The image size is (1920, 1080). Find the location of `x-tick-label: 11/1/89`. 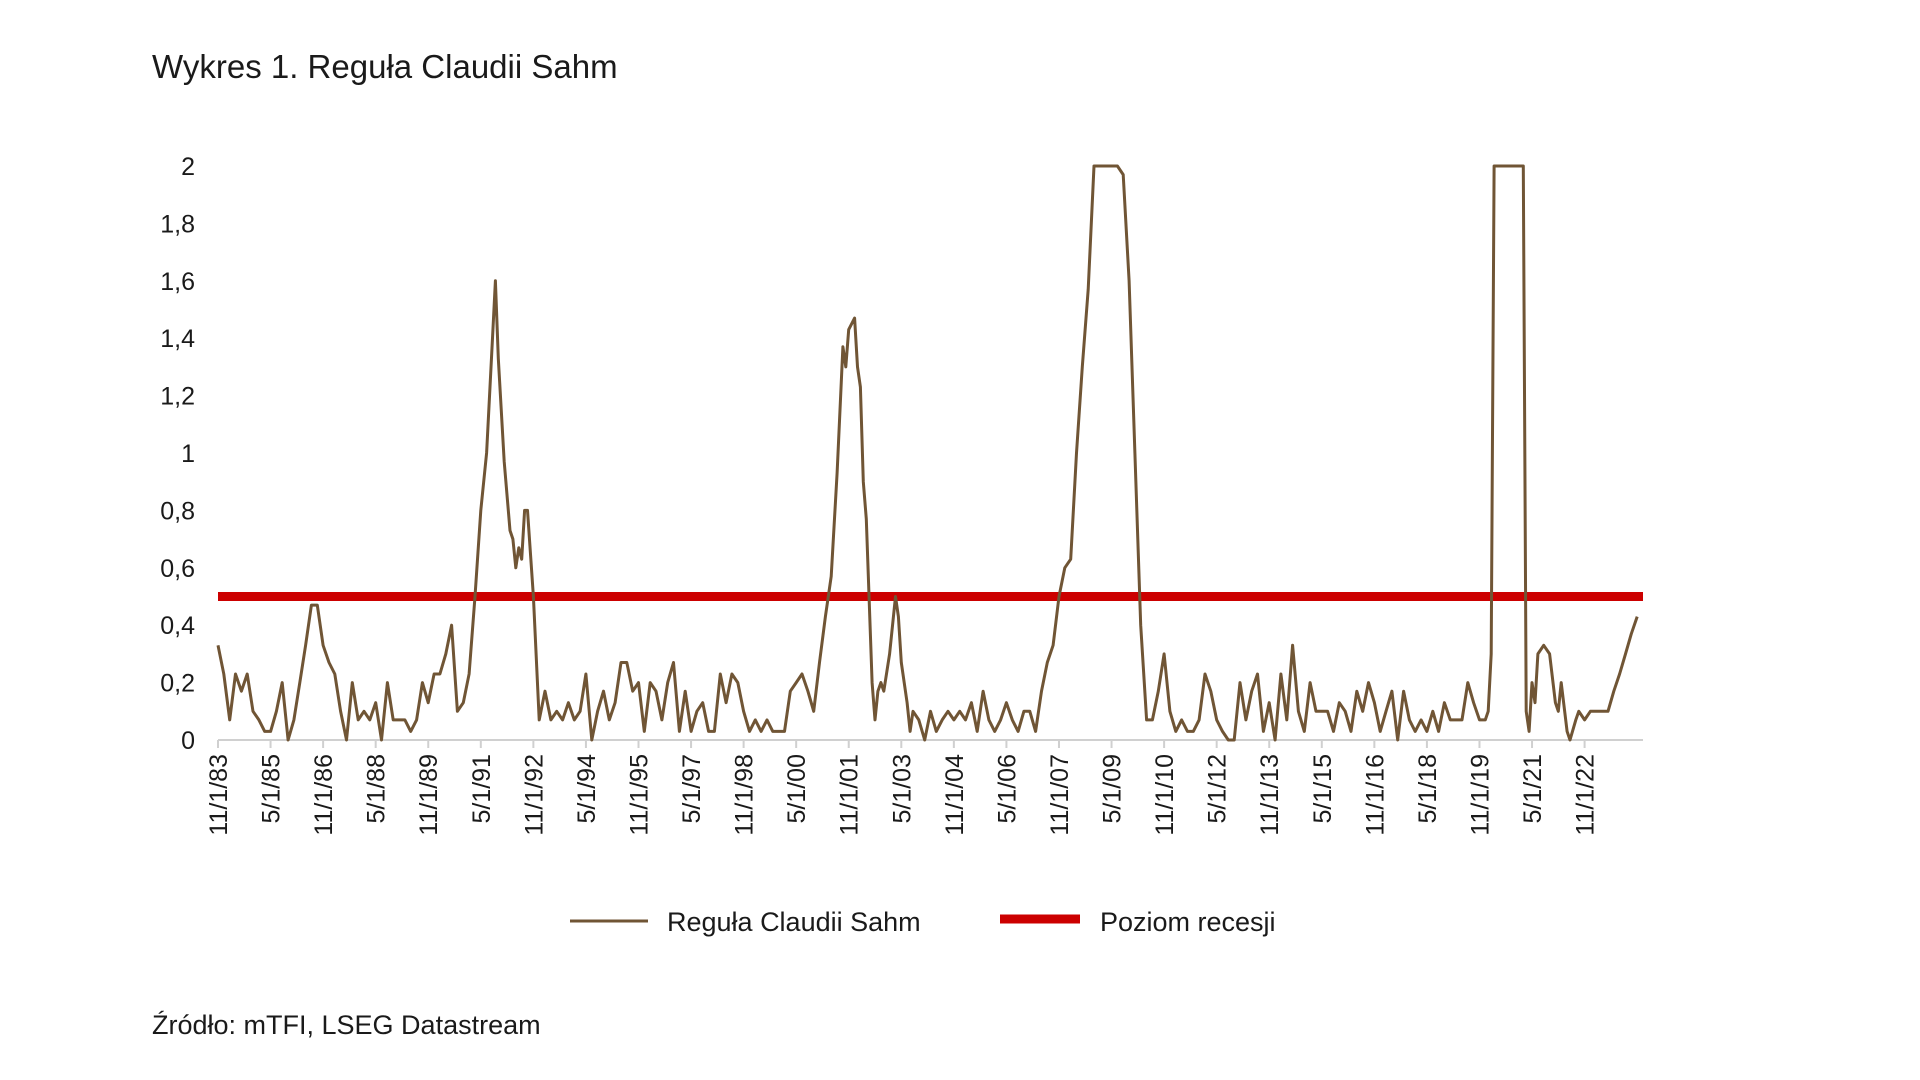

x-tick-label: 11/1/89 is located at coordinates (429, 795).